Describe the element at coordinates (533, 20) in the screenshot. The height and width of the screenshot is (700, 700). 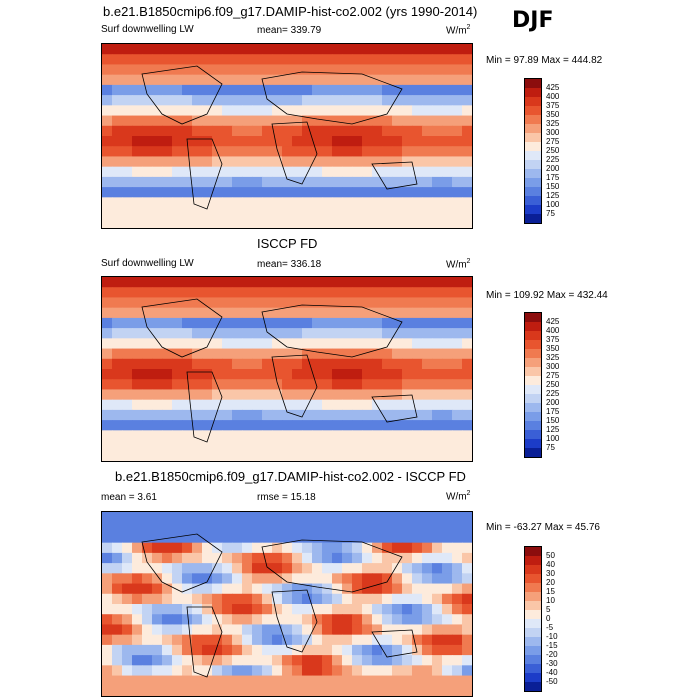
I see `season-label: DJF` at that location.